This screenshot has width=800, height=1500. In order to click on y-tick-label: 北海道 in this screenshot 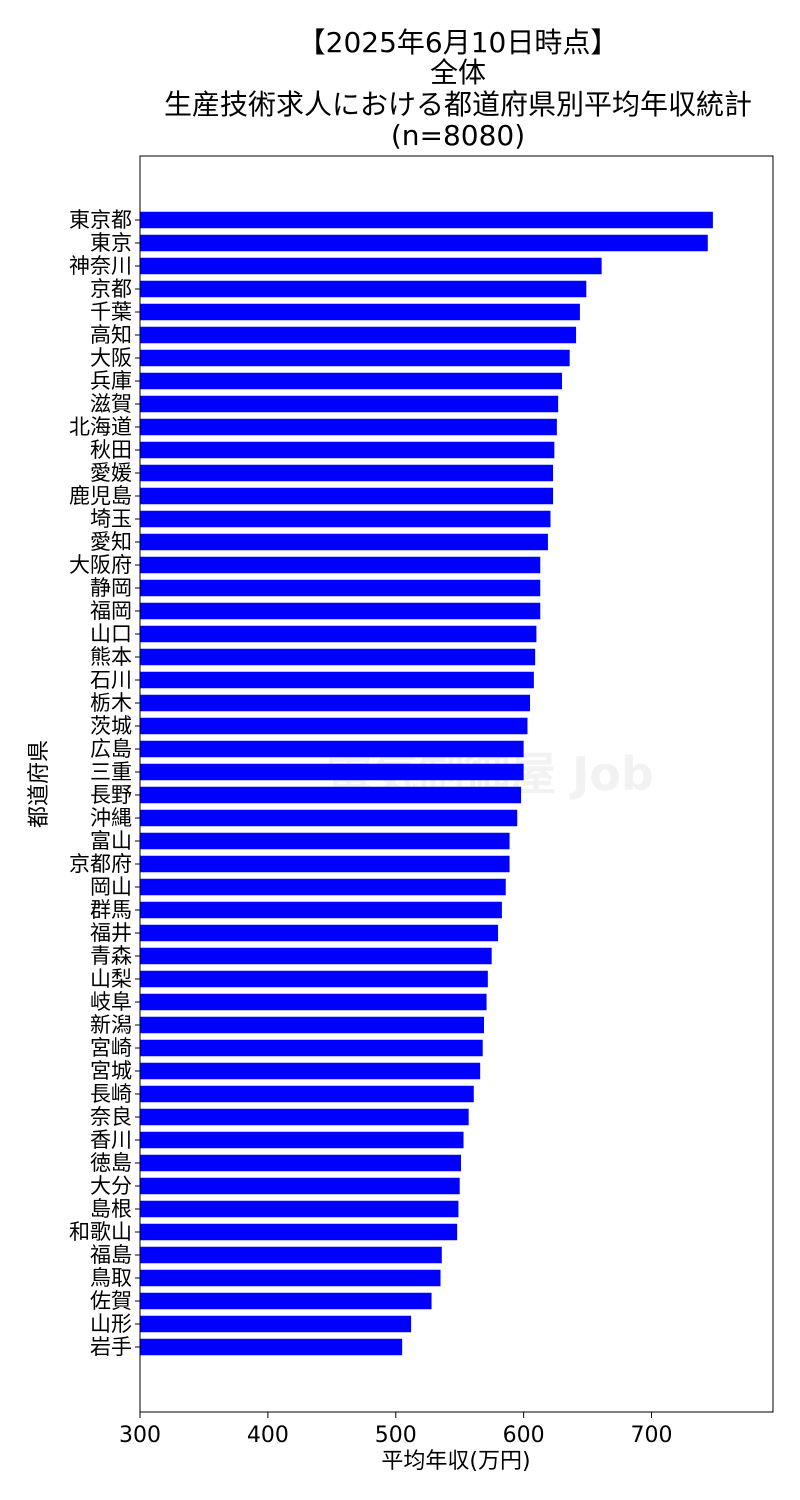, I will do `click(100, 427)`.